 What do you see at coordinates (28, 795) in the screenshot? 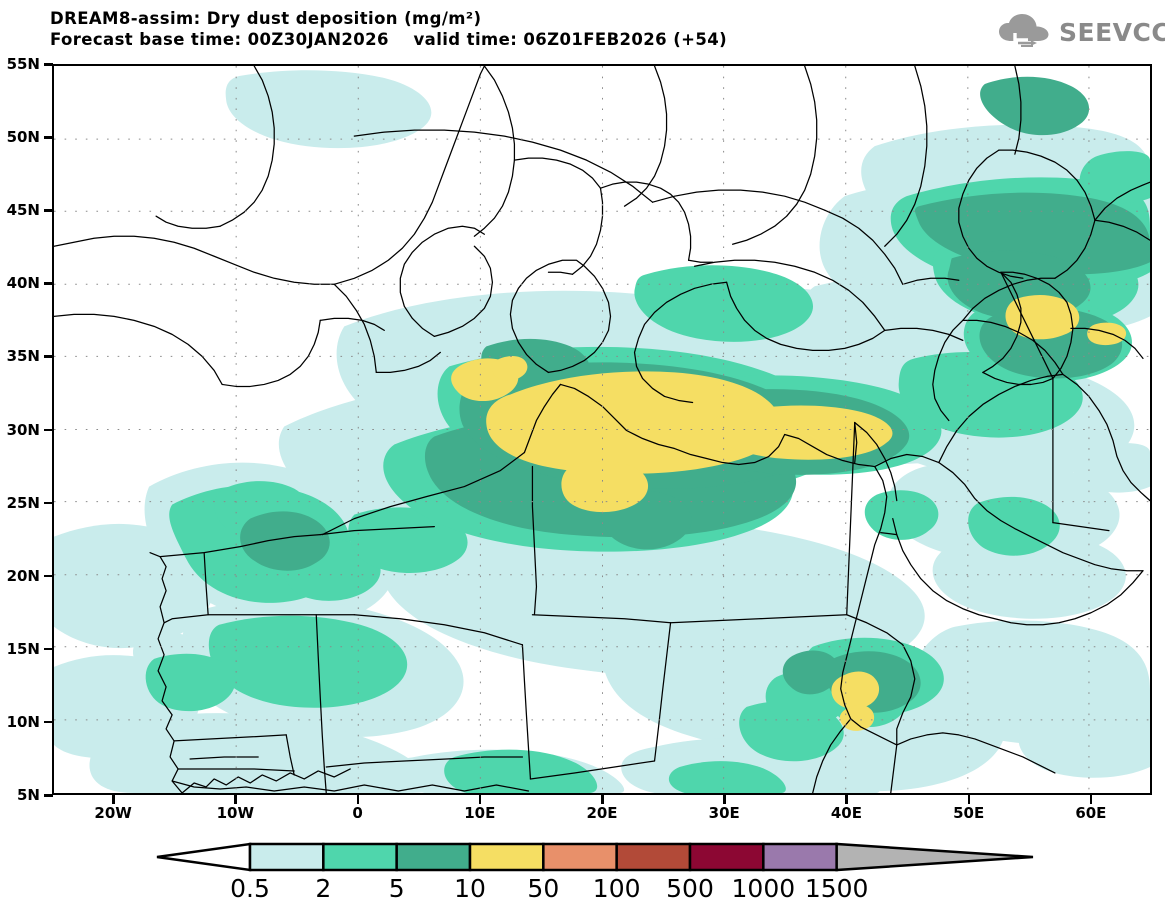
I see `y-tick-label: 5N` at bounding box center [28, 795].